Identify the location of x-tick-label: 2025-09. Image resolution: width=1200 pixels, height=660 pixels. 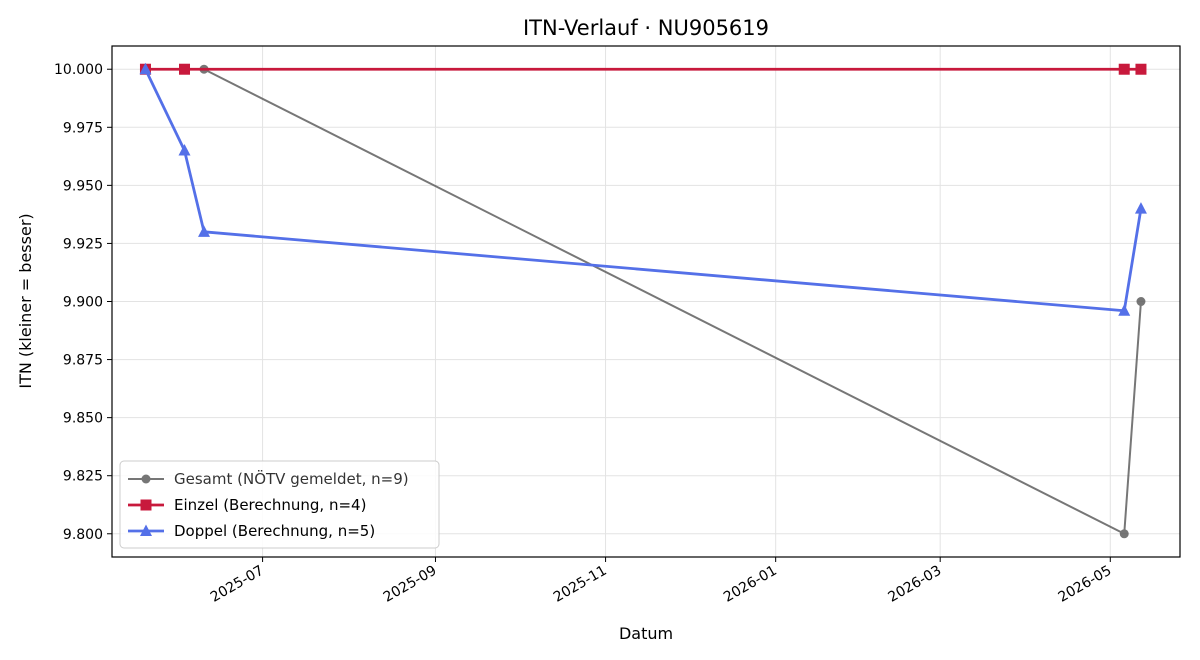
(410, 584).